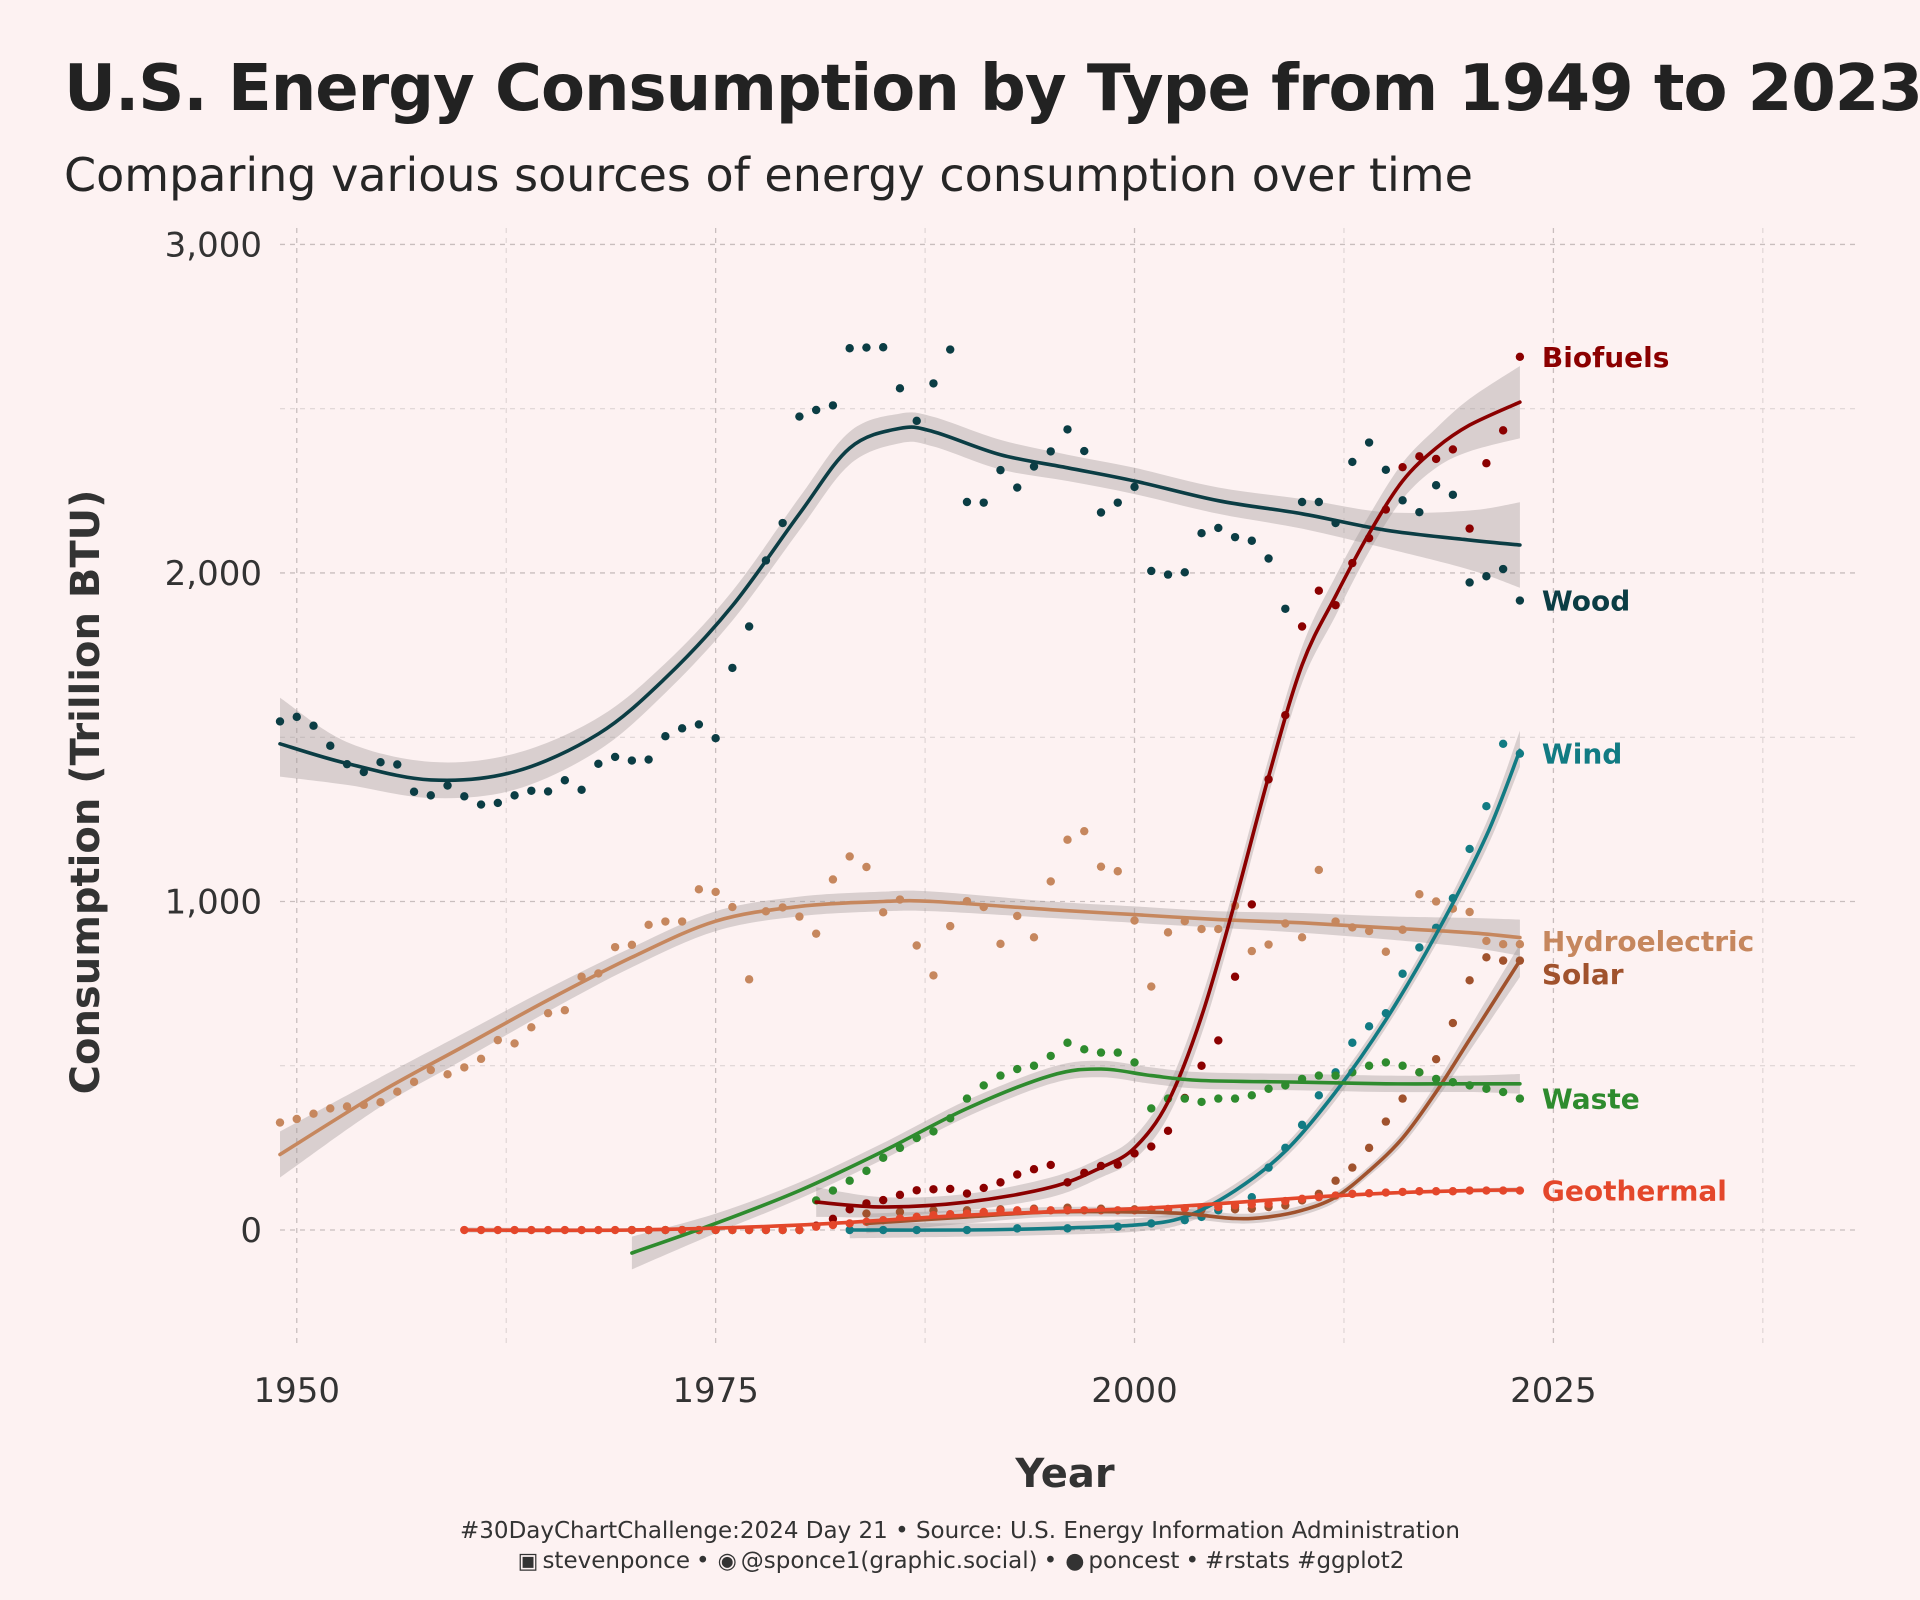 This screenshot has width=1920, height=1600. I want to click on wood-trend-line, so click(900, 604).